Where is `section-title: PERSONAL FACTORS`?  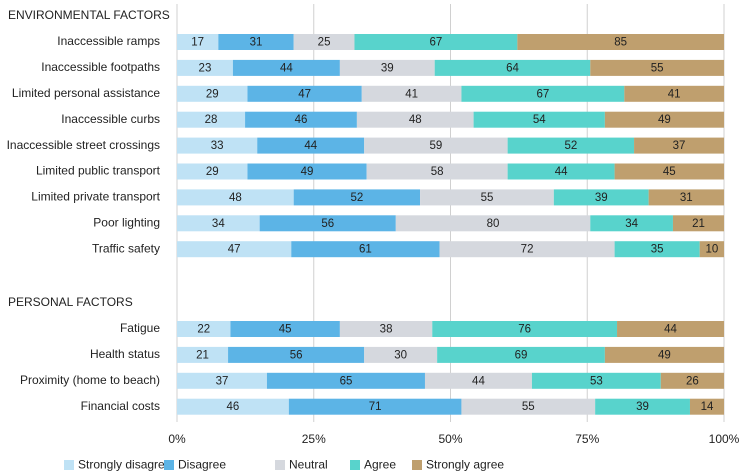
section-title: PERSONAL FACTORS is located at coordinates (70, 302).